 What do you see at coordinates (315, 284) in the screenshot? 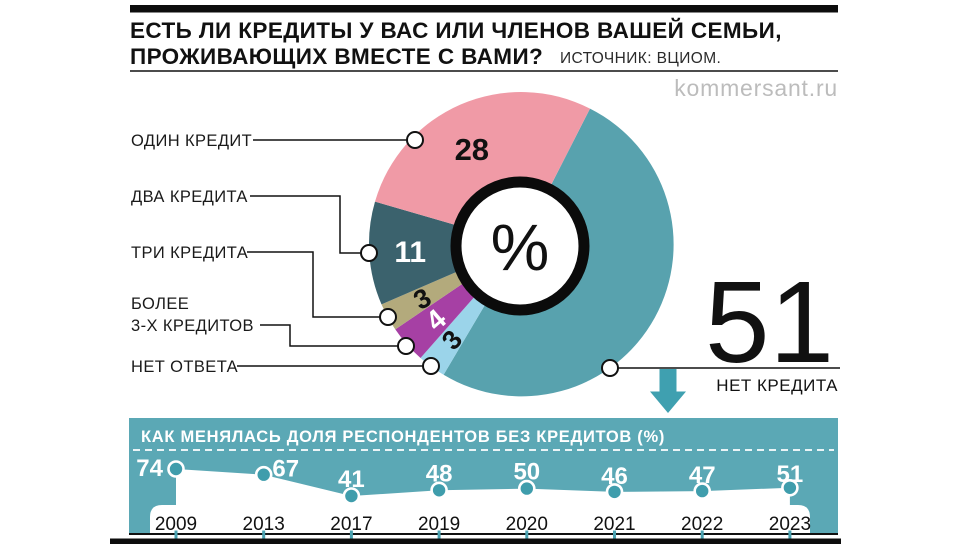
I see `leader-line-three-credits` at bounding box center [315, 284].